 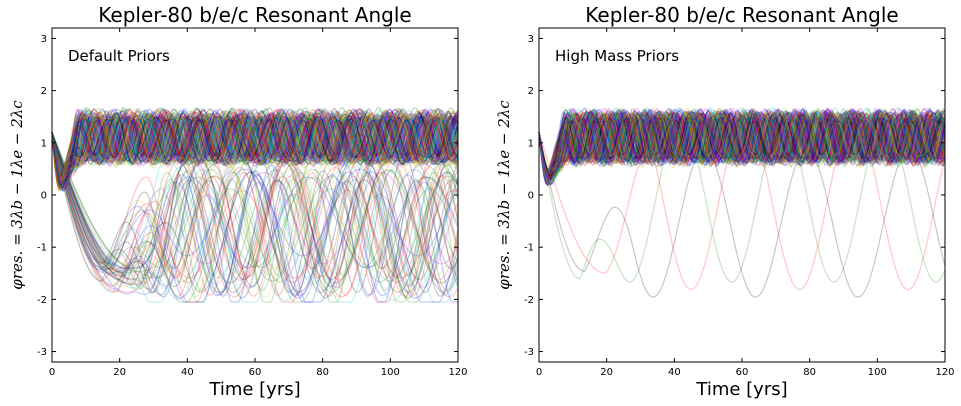 I want to click on x-tick-label: 120, so click(x=944, y=372).